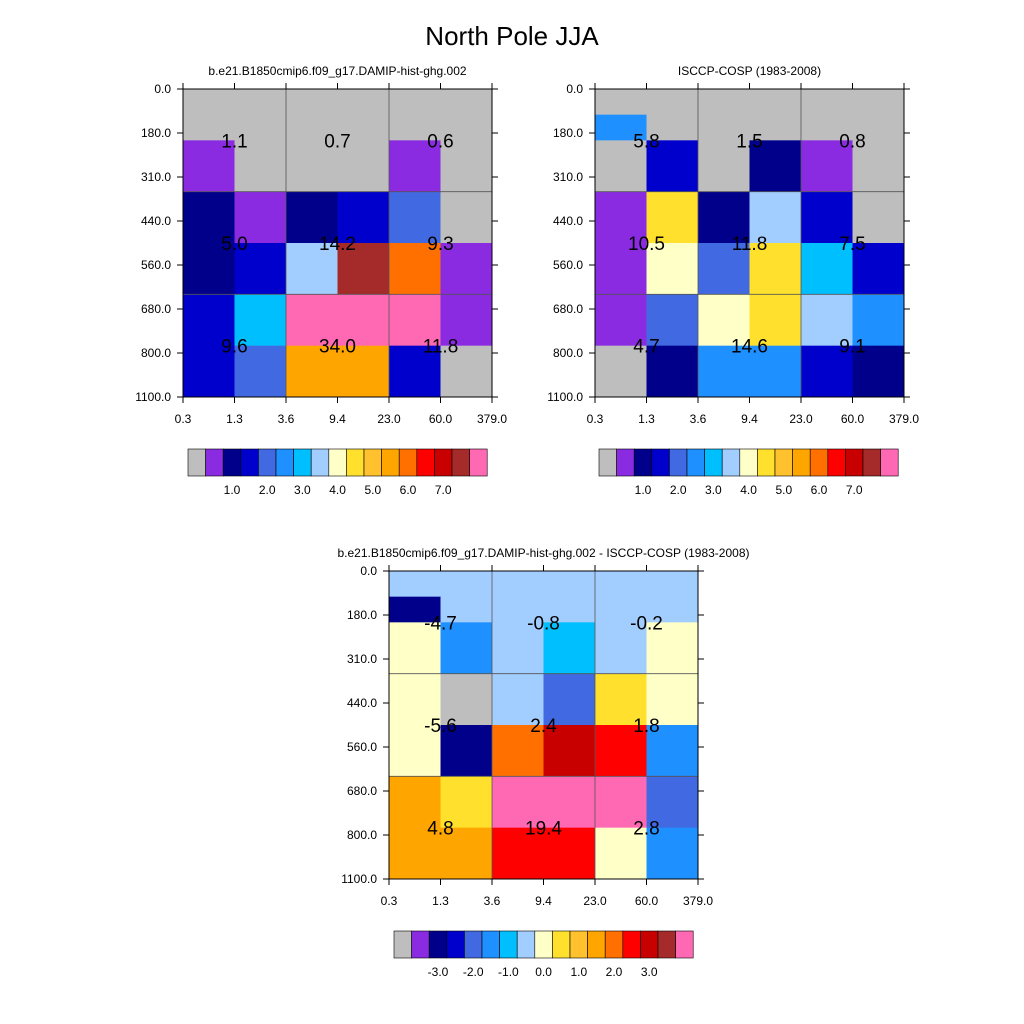 The width and height of the screenshot is (1024, 1024). Describe the element at coordinates (153, 397) in the screenshot. I see `y-tick-label: 1100.0` at that location.